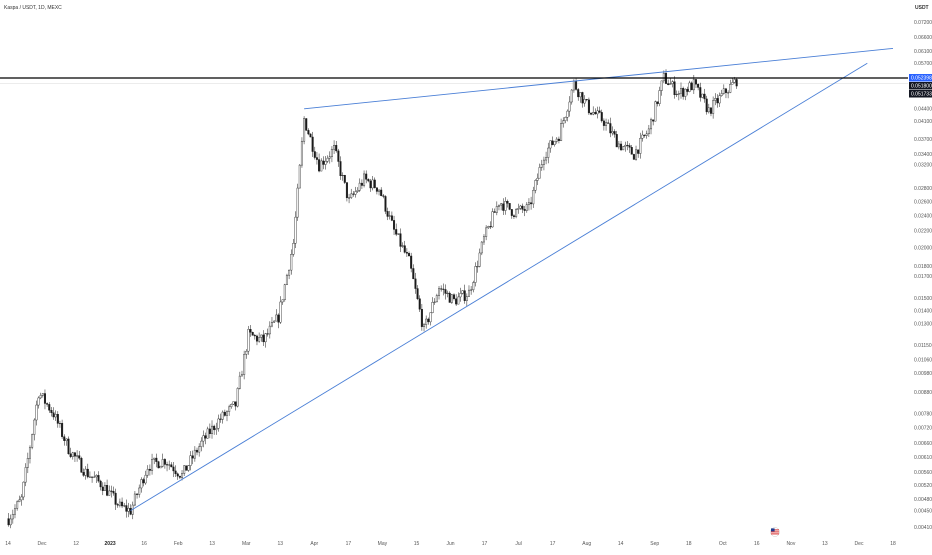 The image size is (932, 555). Describe the element at coordinates (33, 8) in the screenshot. I see `symbol-title: Kaspa / USDT, 1D, MEXC` at that location.